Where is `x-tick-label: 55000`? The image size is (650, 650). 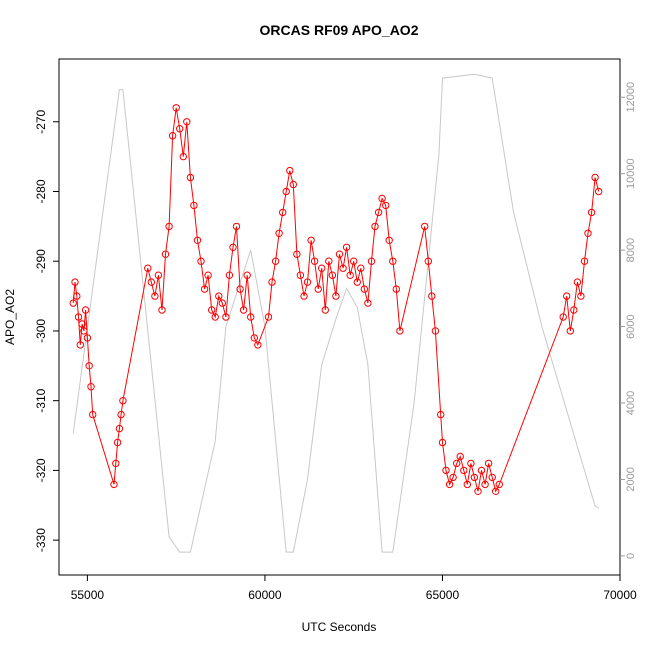 x-tick-label: 55000 is located at coordinates (88, 595).